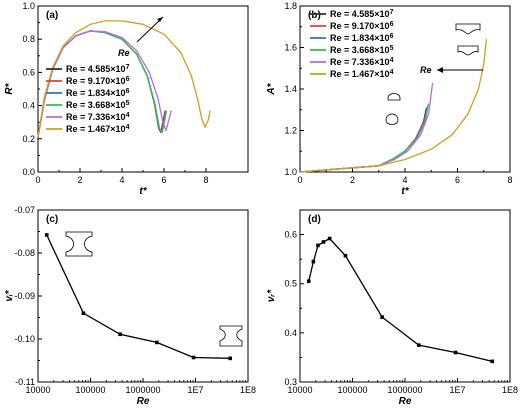 Image resolution: width=520 pixels, height=408 pixels. I want to click on annotation-arrow, so click(150, 29).